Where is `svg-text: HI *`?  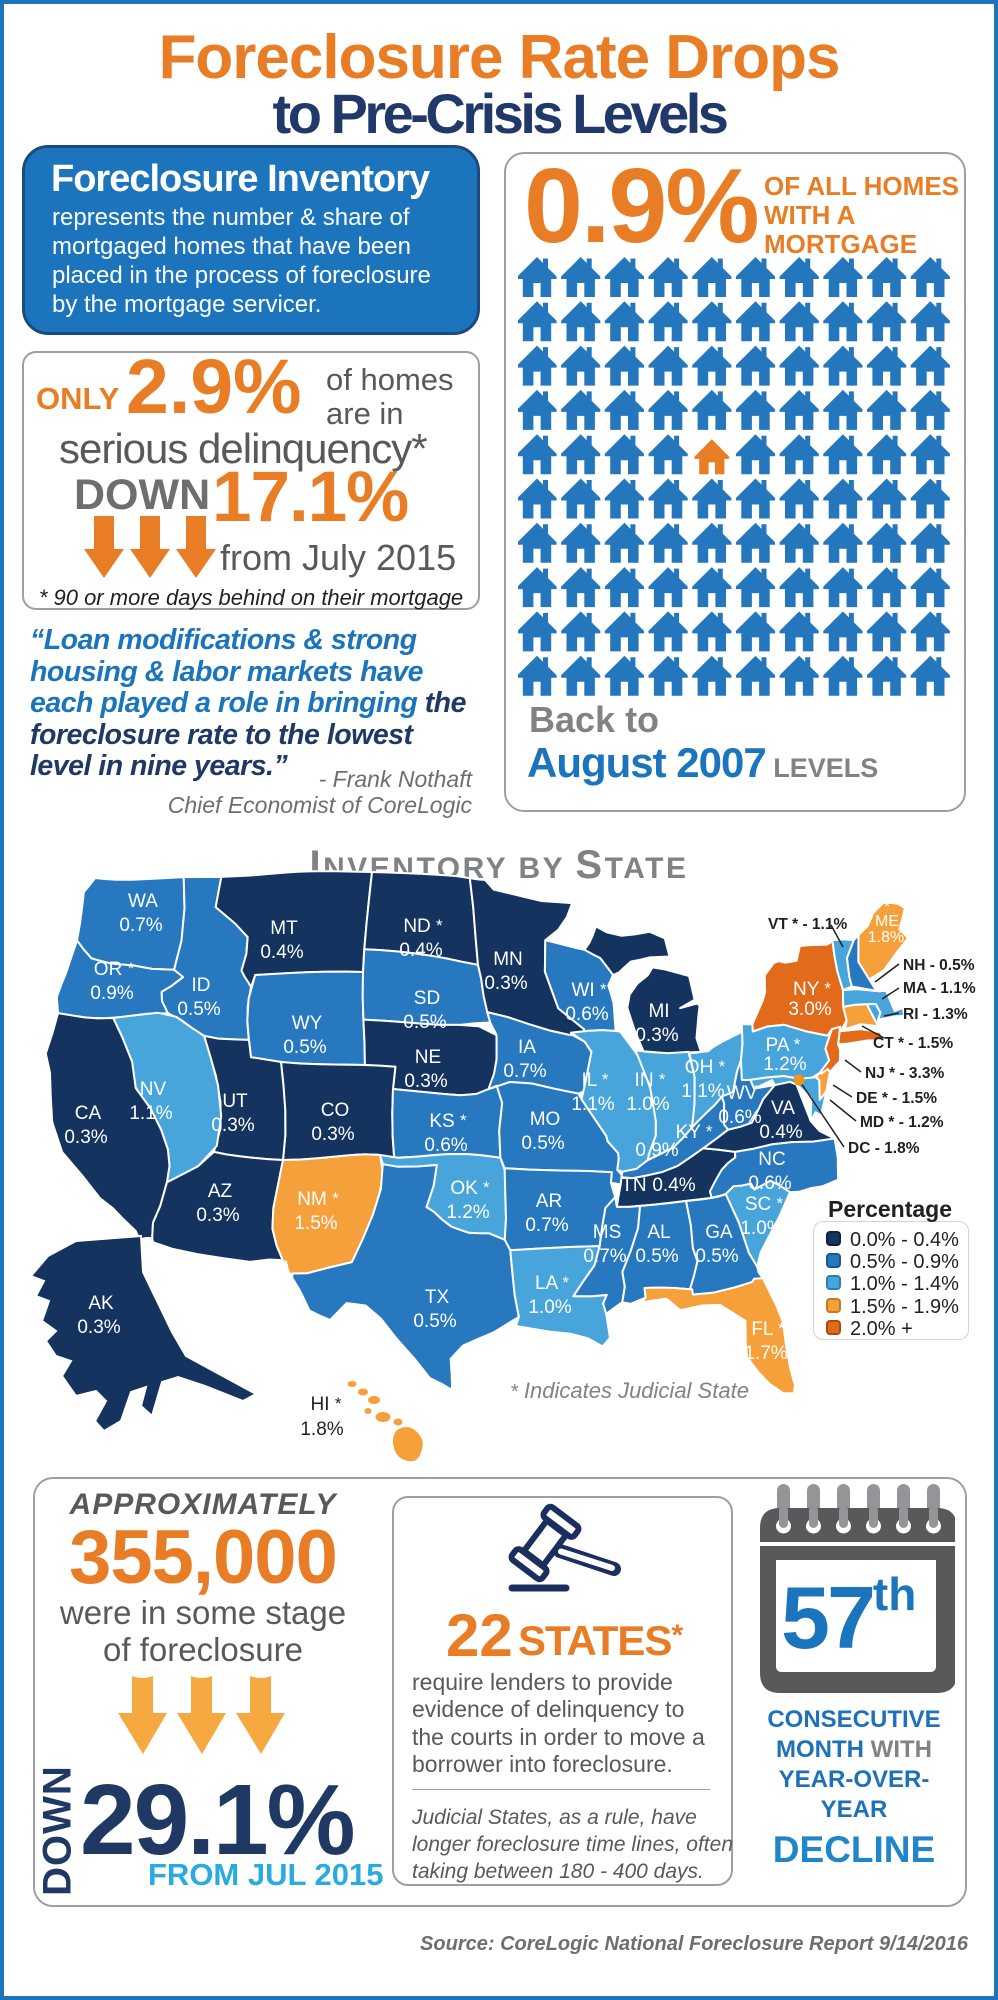 svg-text: HI * is located at coordinates (326, 1404).